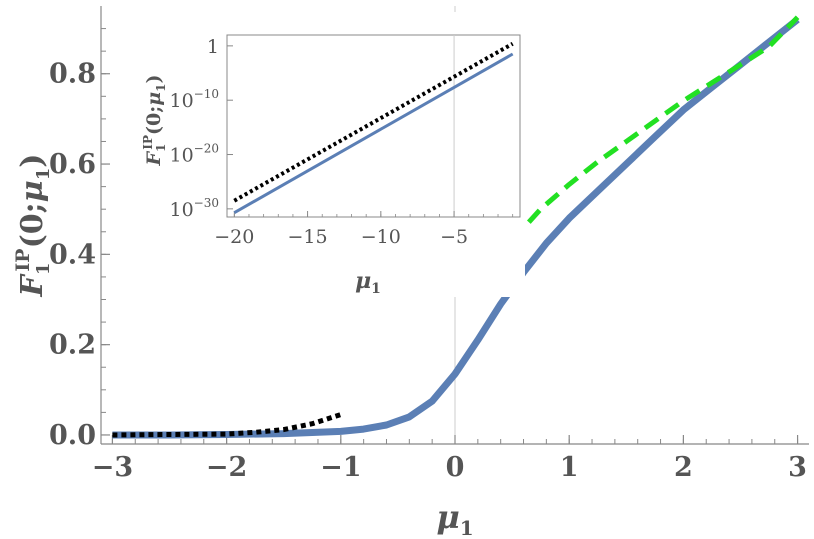 The height and width of the screenshot is (539, 814). Describe the element at coordinates (376, 289) in the screenshot. I see `inset-x-axis-title-sub: 1` at that location.